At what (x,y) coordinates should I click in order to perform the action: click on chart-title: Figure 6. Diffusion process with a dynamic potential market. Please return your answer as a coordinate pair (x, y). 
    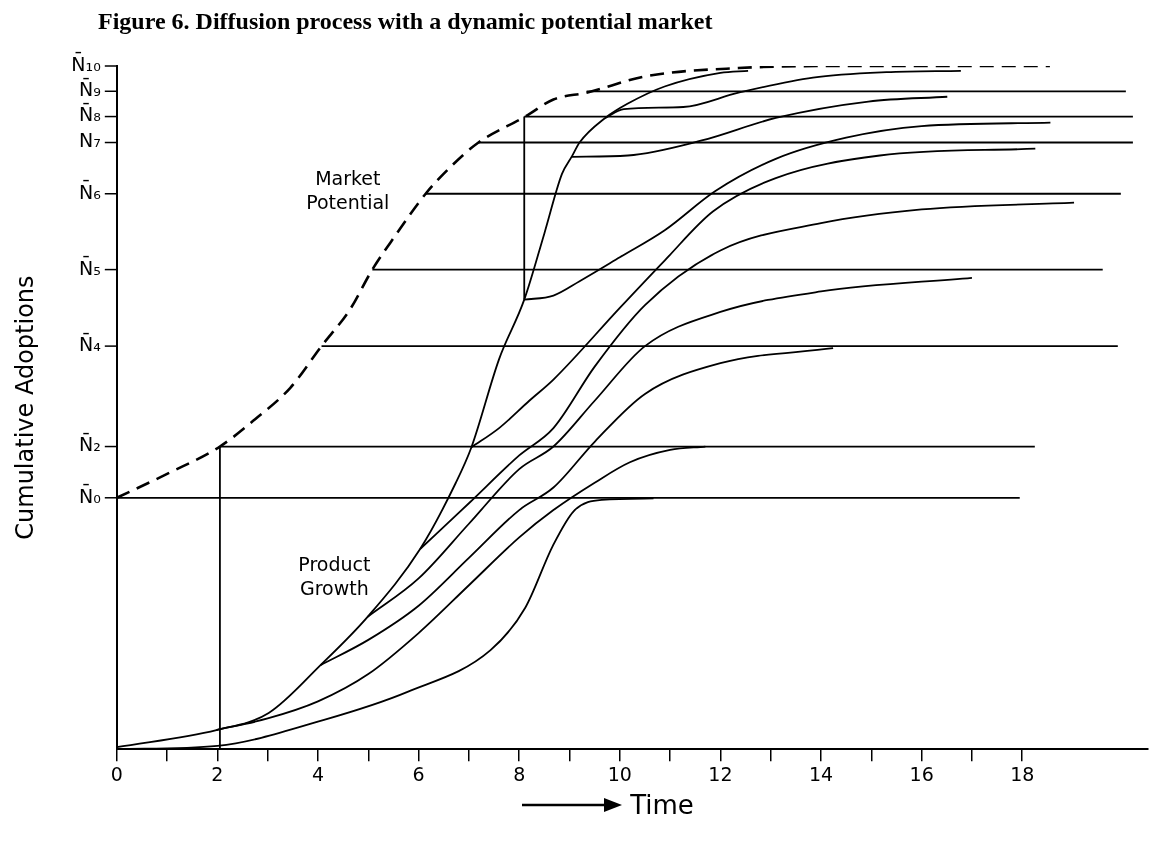
    Looking at the image, I should click on (405, 22).